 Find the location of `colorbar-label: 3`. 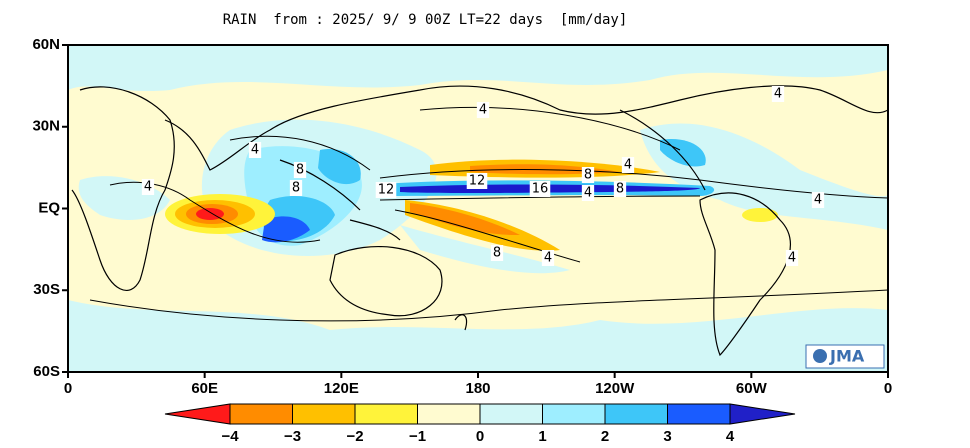

colorbar-label: 3 is located at coordinates (667, 436).